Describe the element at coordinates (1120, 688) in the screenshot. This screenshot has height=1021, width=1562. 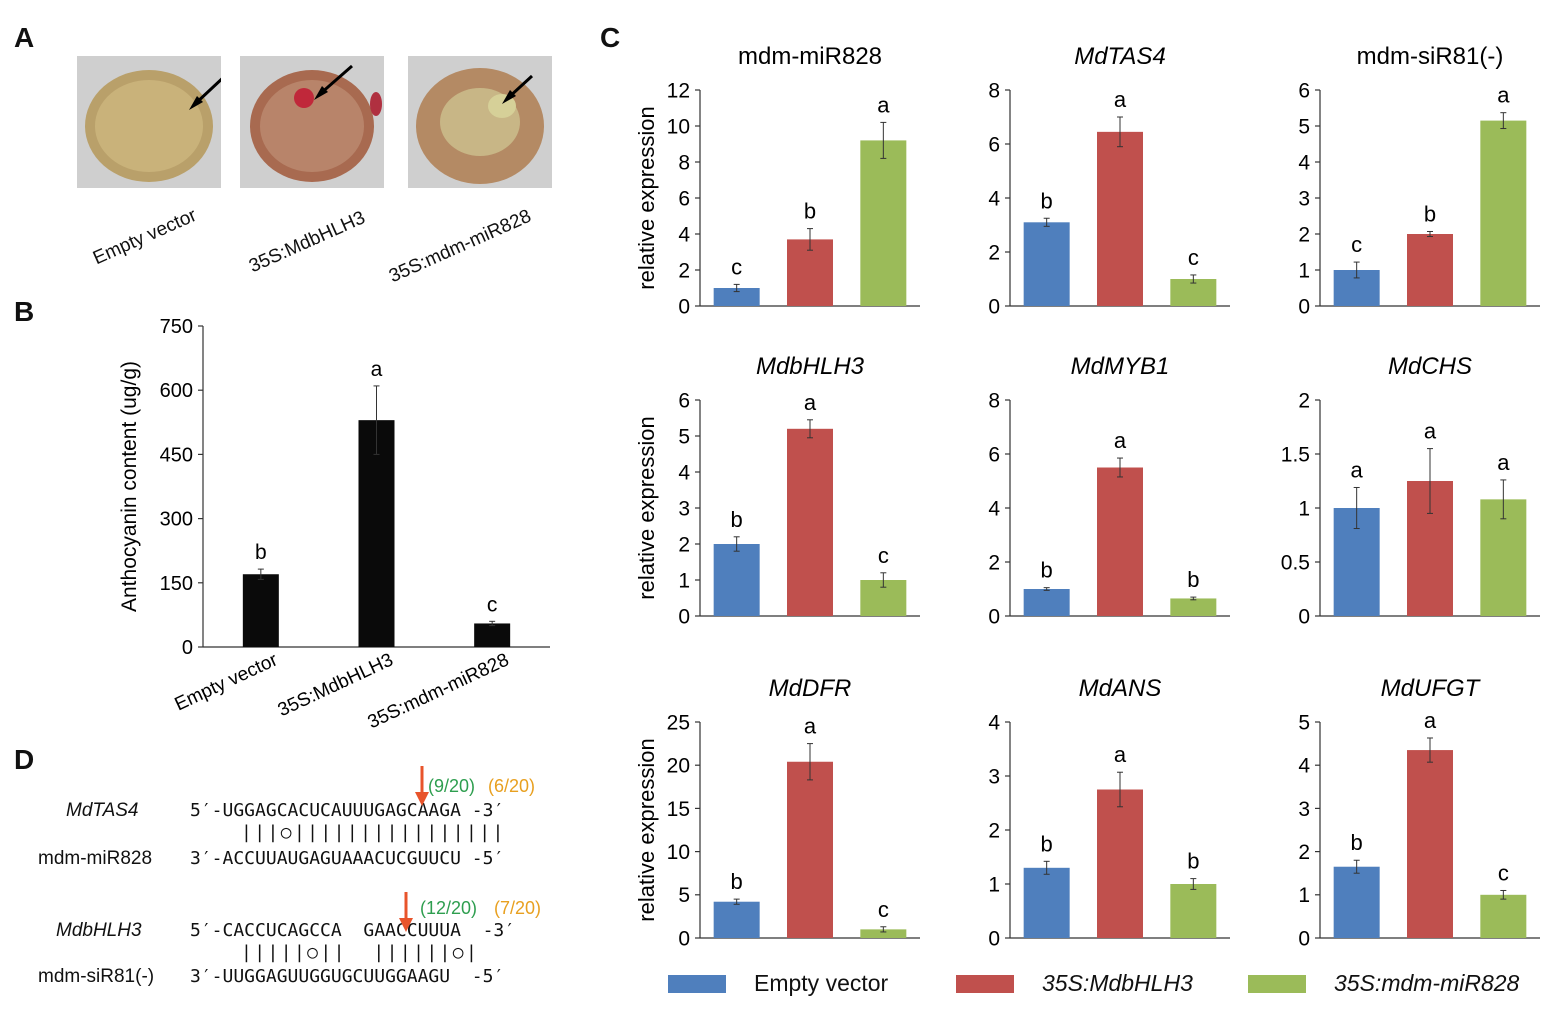
I see `chart-title: MdANS` at that location.